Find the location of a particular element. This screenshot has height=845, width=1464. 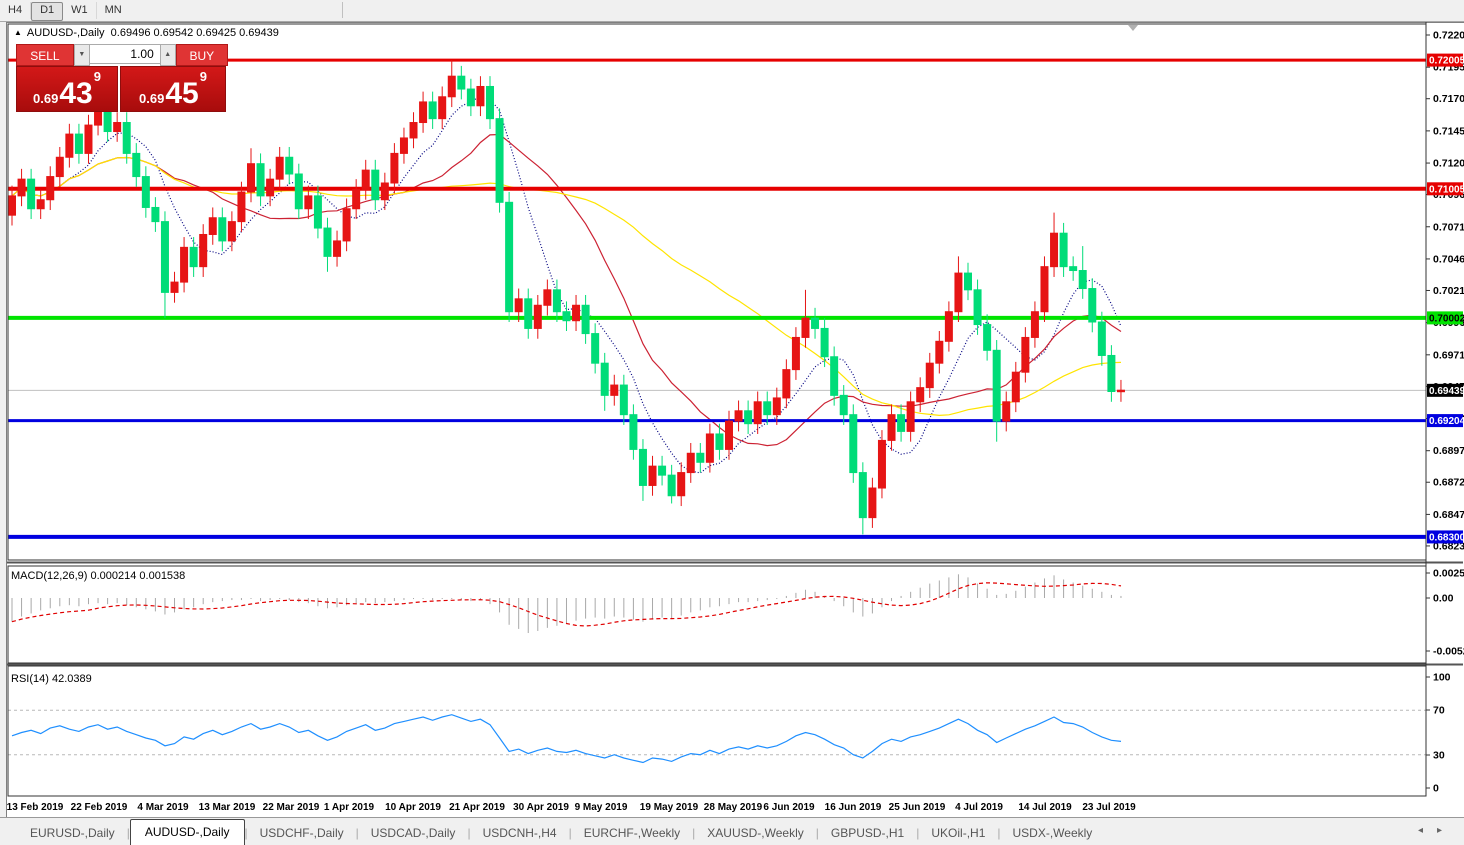

macd-pane is located at coordinates (566, 604).